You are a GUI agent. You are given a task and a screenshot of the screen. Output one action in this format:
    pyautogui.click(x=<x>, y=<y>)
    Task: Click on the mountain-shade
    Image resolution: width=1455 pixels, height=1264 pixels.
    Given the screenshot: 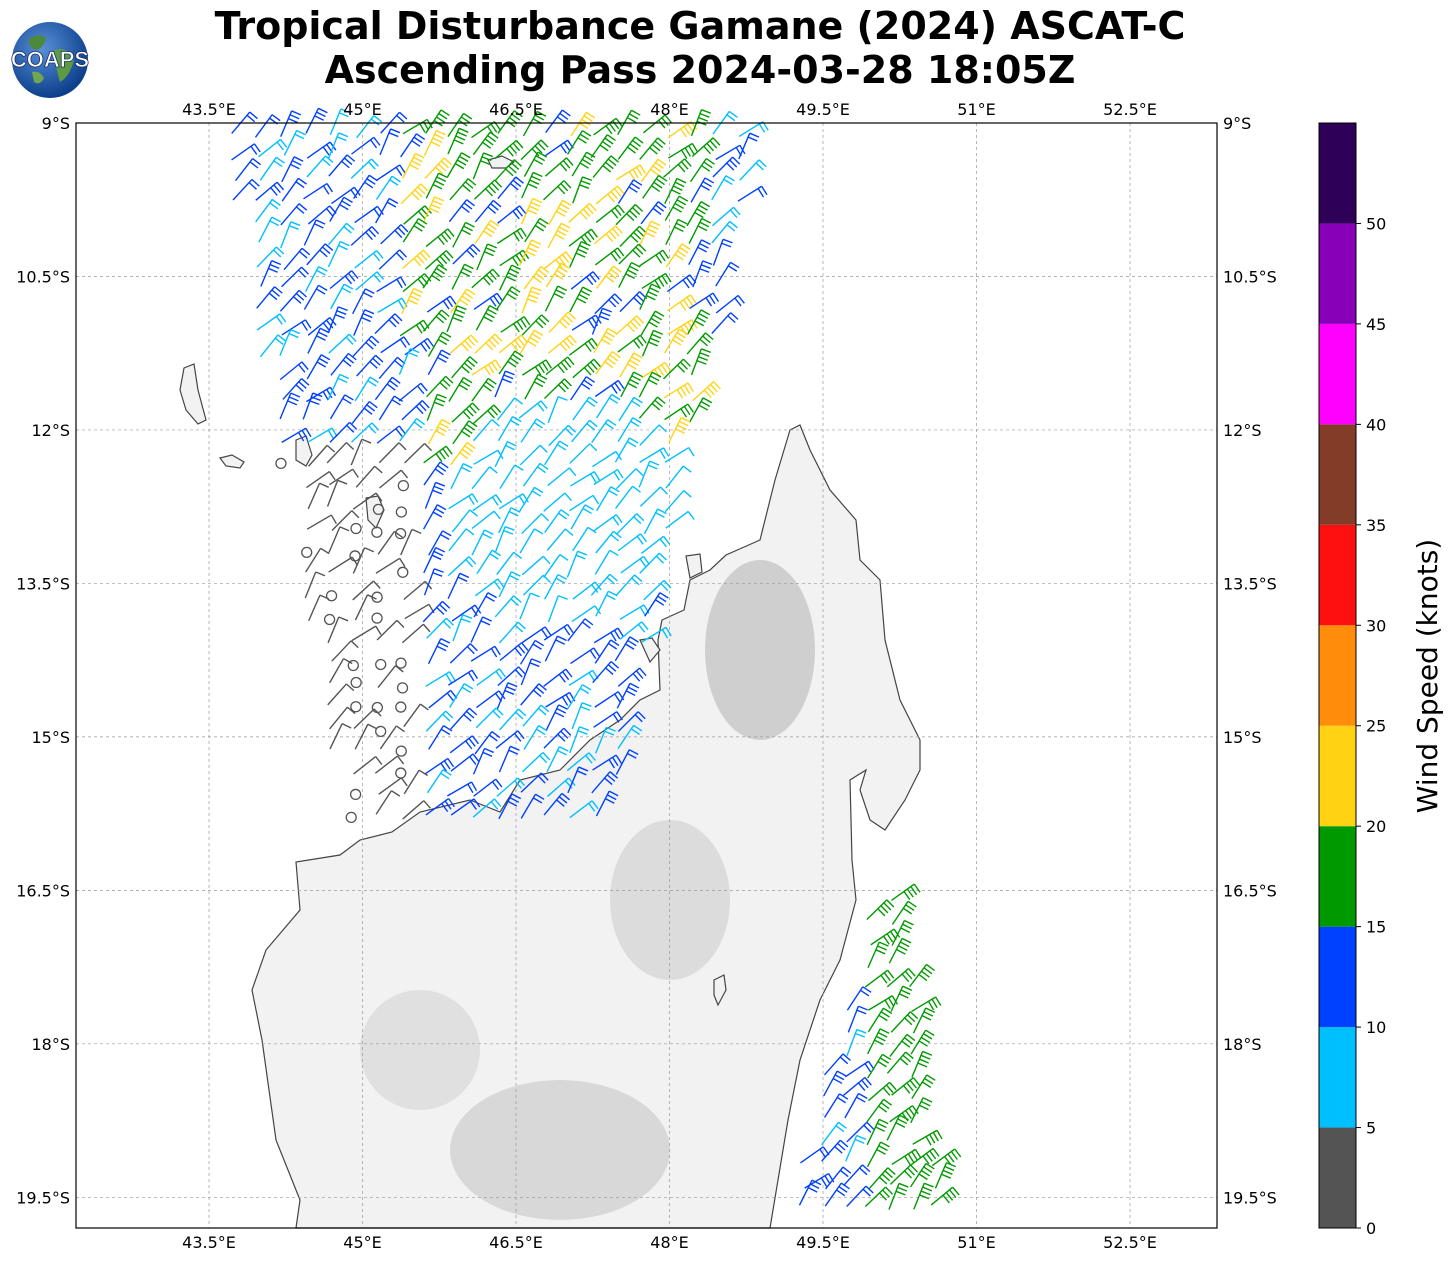 What is the action you would take?
    pyautogui.click(x=420, y=1050)
    